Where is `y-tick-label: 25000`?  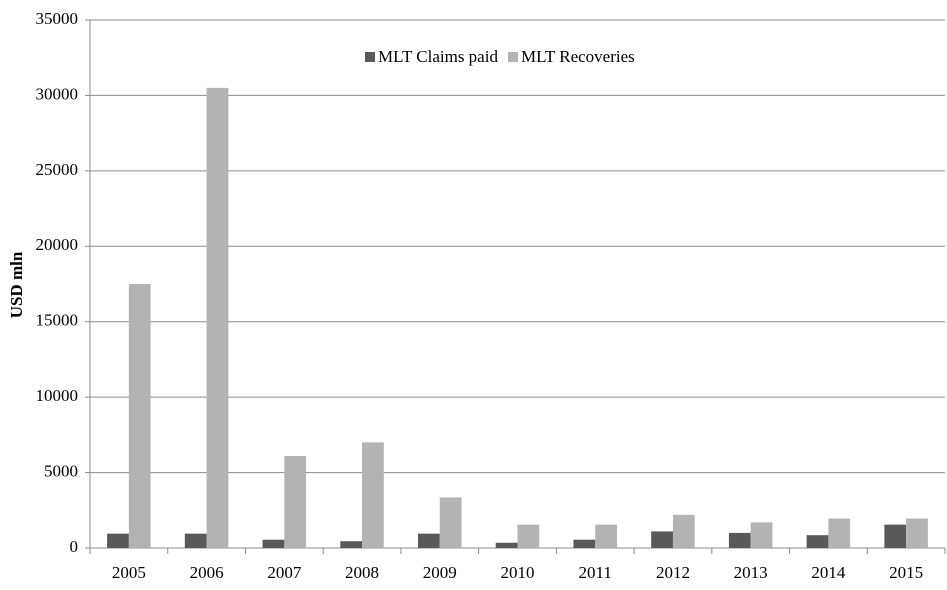
y-tick-label: 25000 is located at coordinates (57, 169).